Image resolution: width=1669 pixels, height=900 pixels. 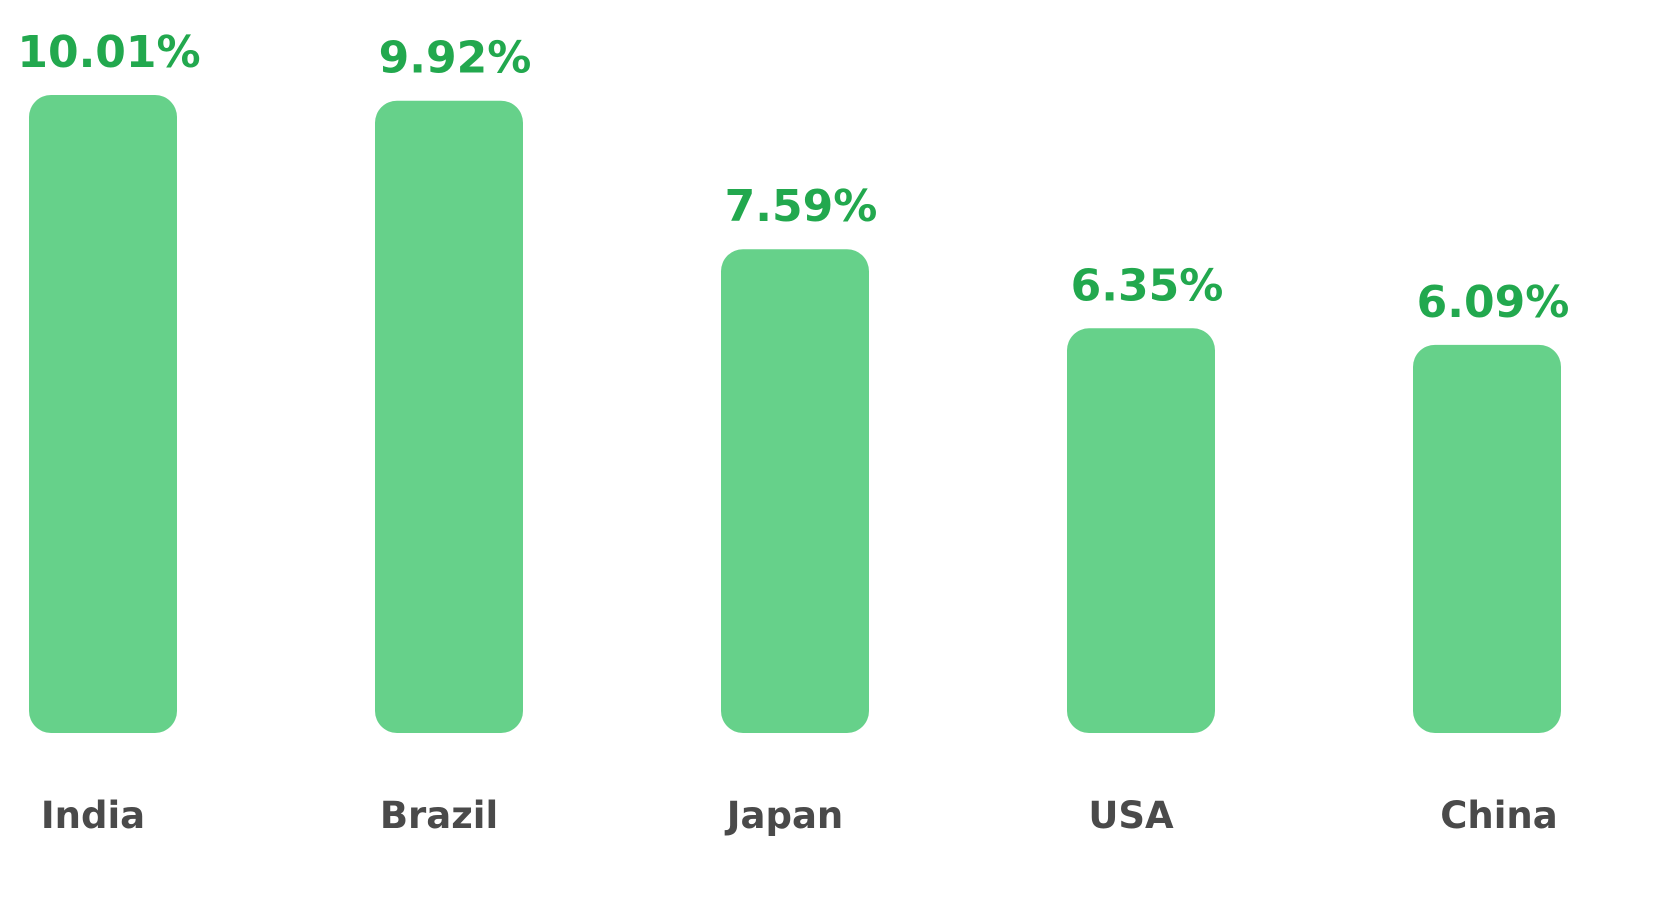 What do you see at coordinates (108, 52) in the screenshot?
I see `value-label: 10.01%` at bounding box center [108, 52].